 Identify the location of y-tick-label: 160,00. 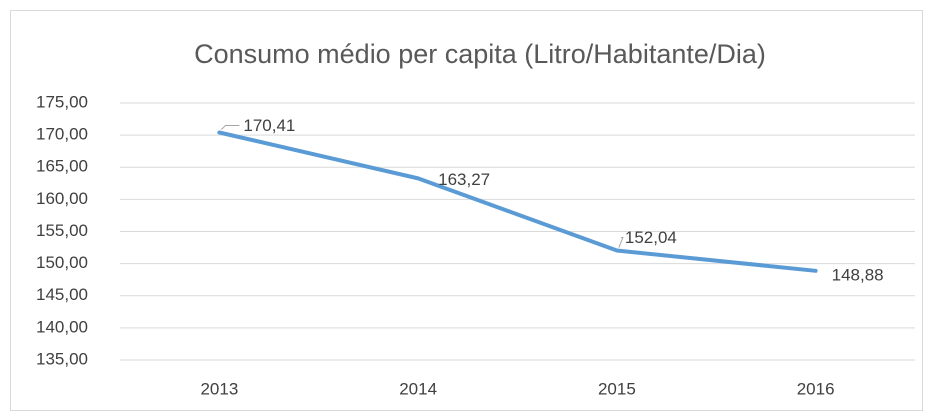
(62, 198).